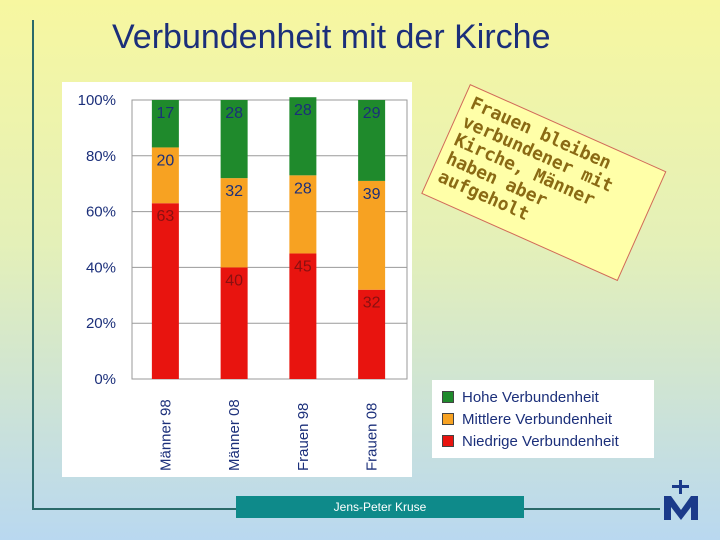 This screenshot has width=720, height=540. Describe the element at coordinates (372, 194) in the screenshot. I see `data-label: 39` at that location.